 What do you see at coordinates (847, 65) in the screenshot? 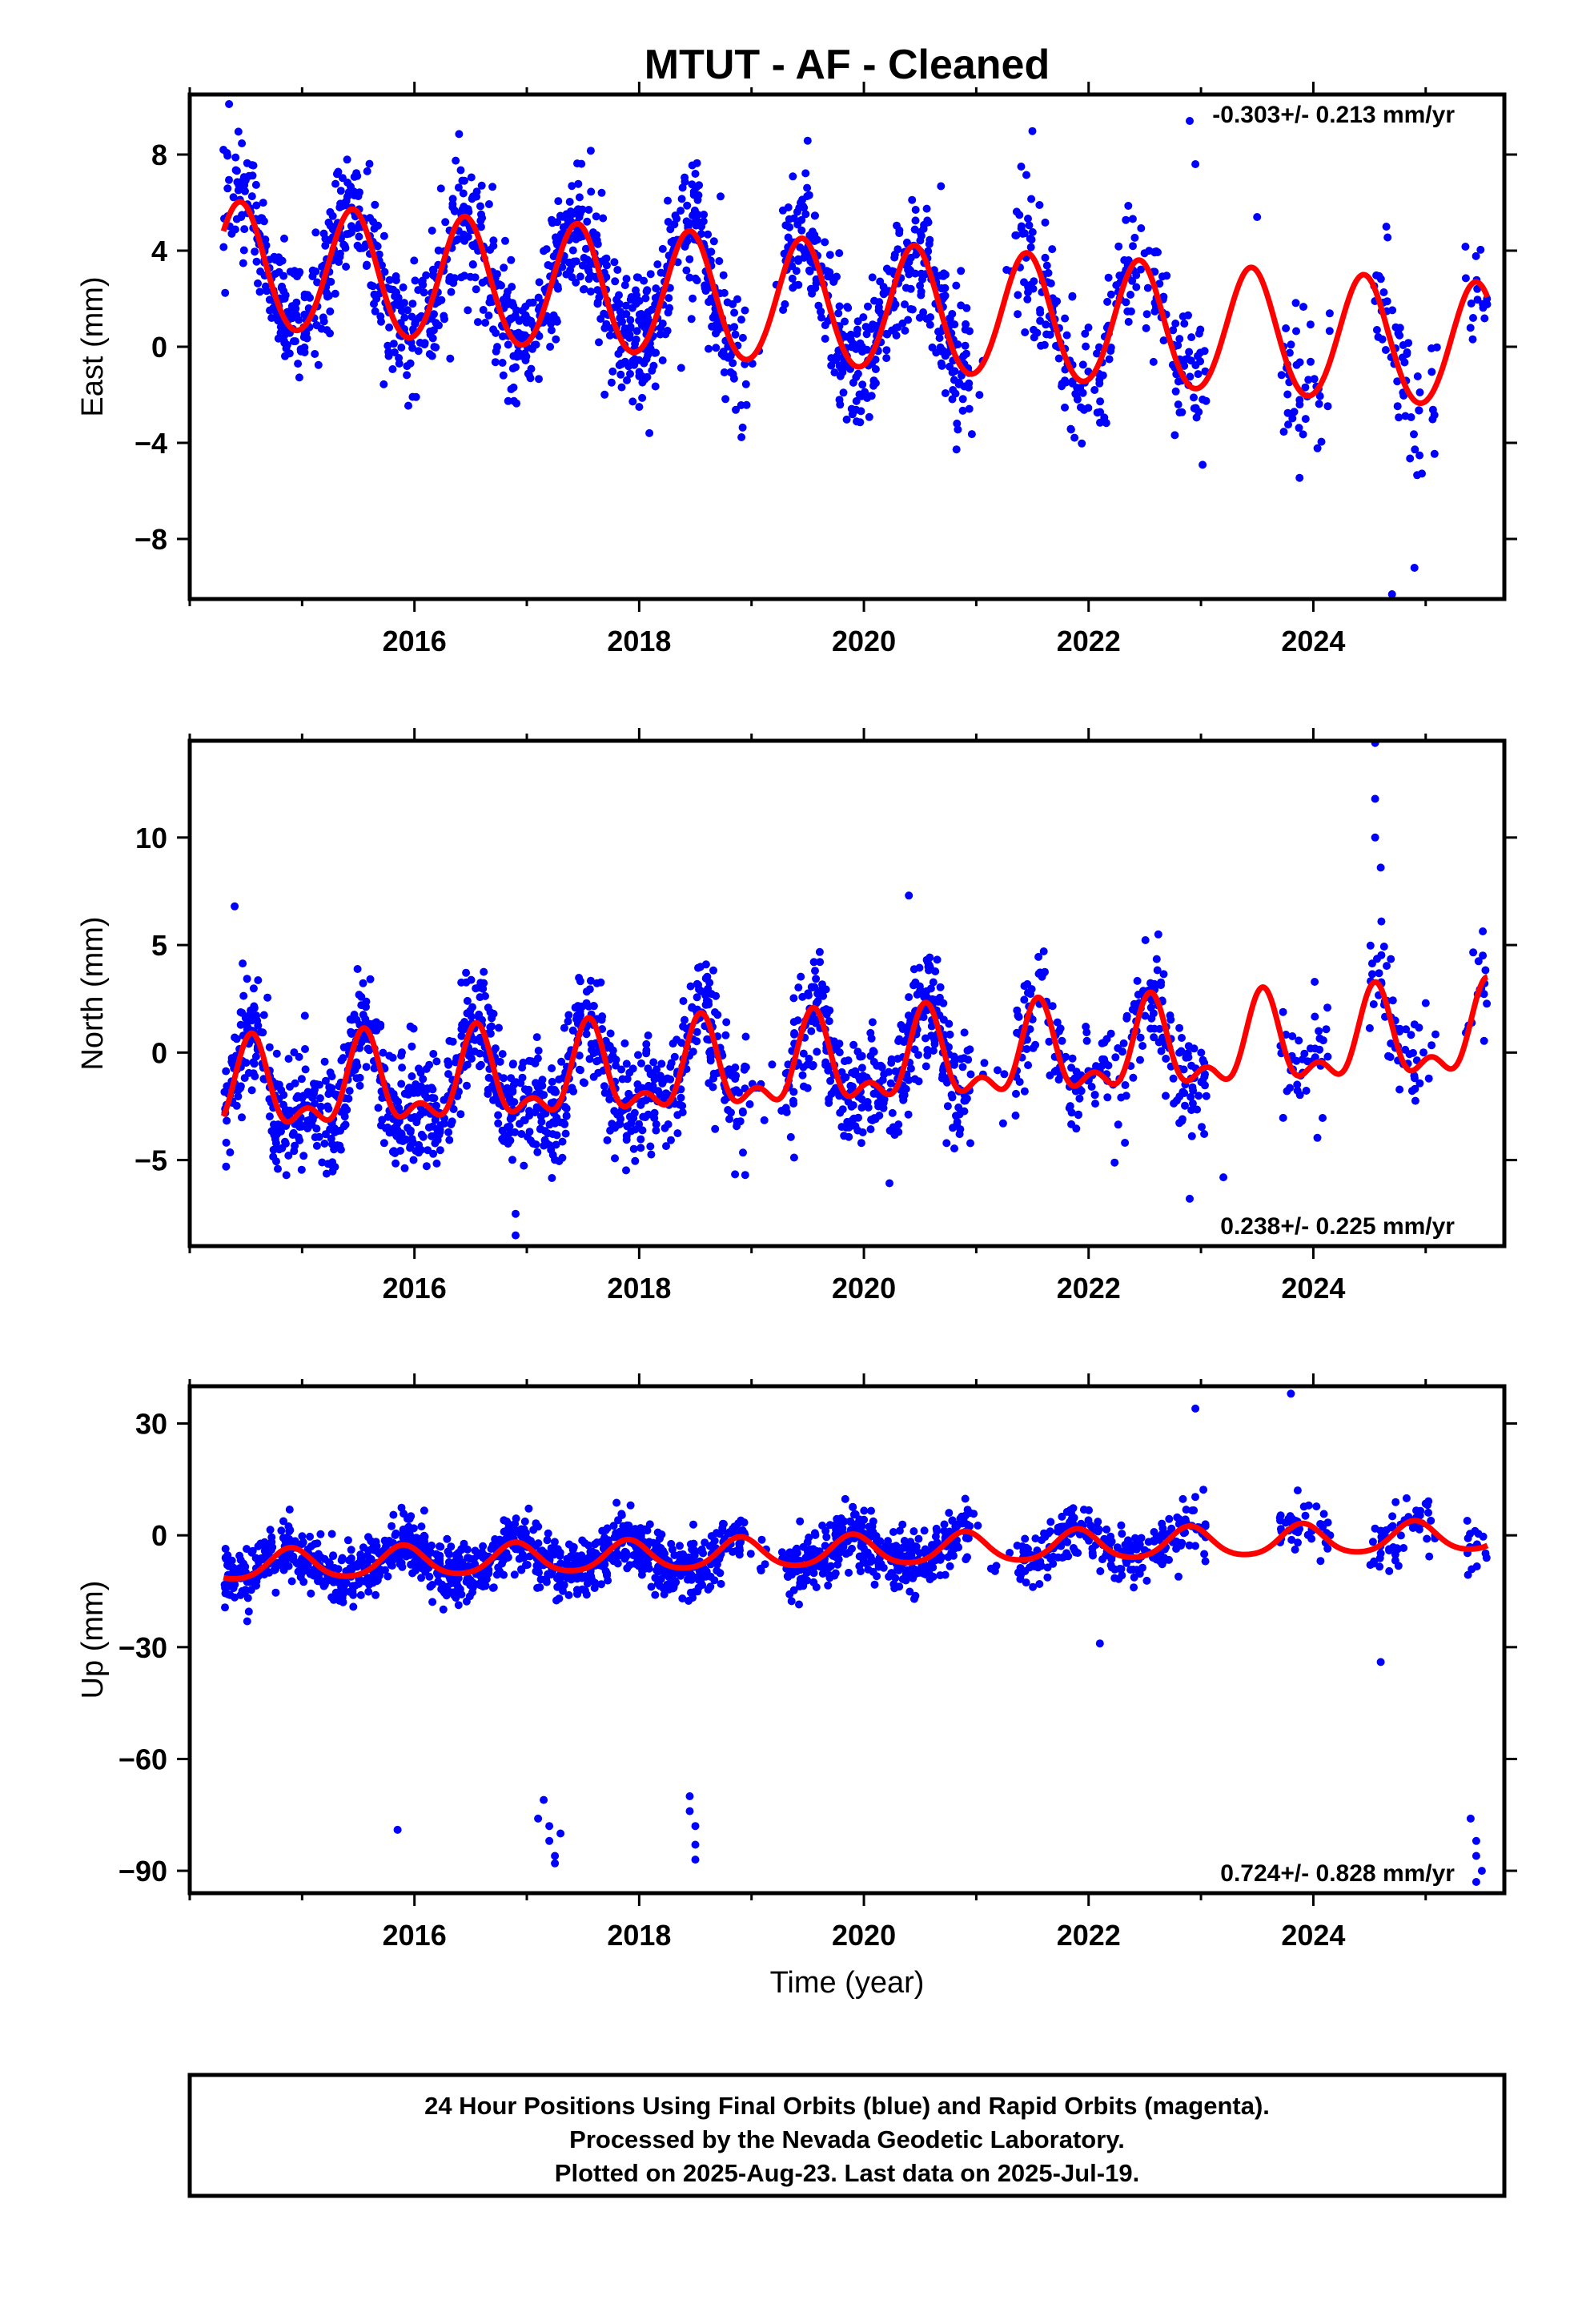
I see `chart-title: MTUT - AF - Cleaned` at bounding box center [847, 65].